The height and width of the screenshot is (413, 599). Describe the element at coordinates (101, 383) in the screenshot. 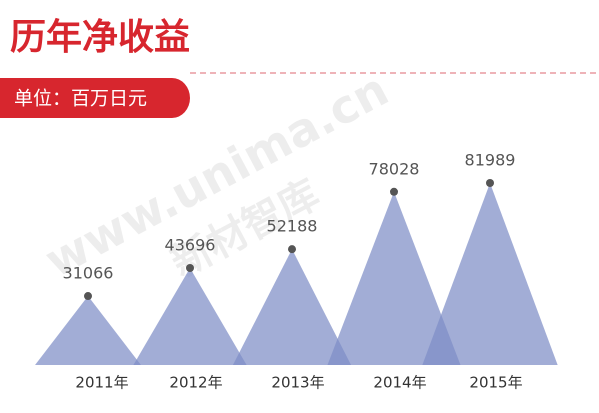

I see `x-tick-label: 2011年` at that location.